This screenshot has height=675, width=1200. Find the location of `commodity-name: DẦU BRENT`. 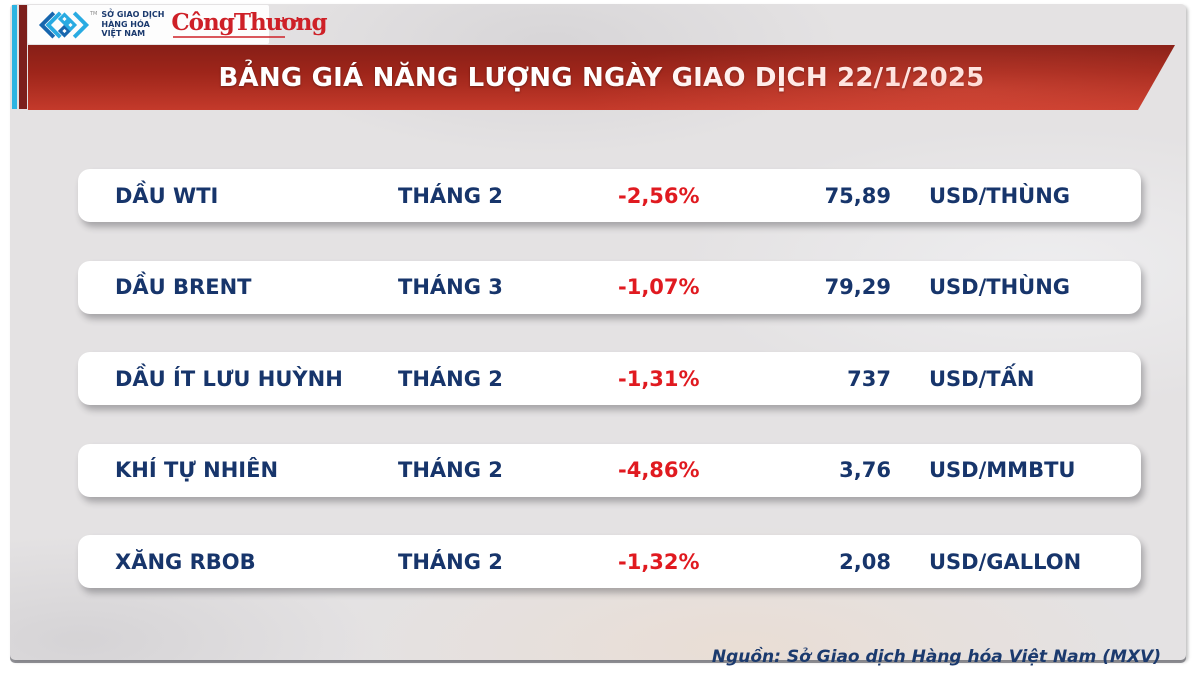

commodity-name: DẦU BRENT is located at coordinates (183, 287).